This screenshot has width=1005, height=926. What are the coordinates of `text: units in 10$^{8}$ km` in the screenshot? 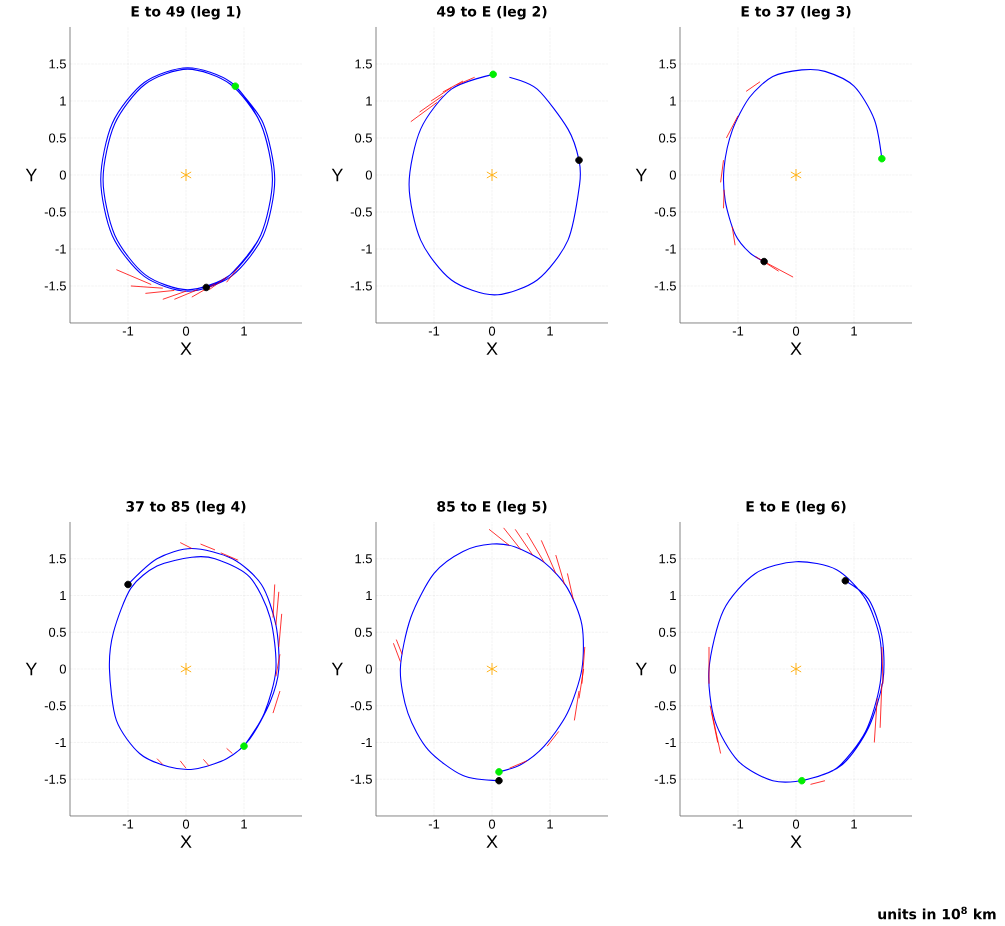 It's located at (937, 913).